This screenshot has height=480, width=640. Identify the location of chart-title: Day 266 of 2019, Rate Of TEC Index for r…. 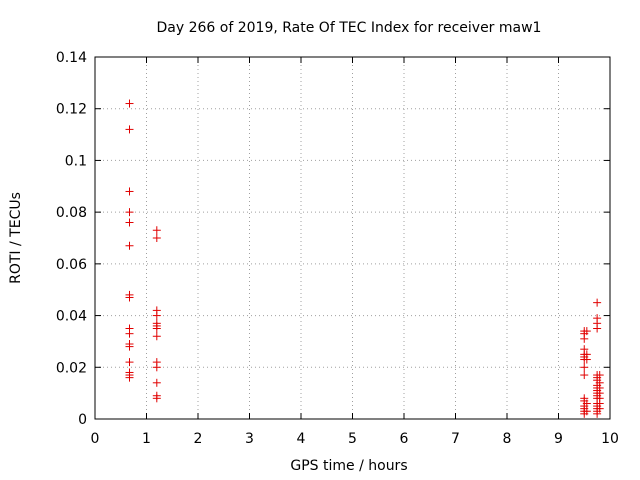
(349, 28).